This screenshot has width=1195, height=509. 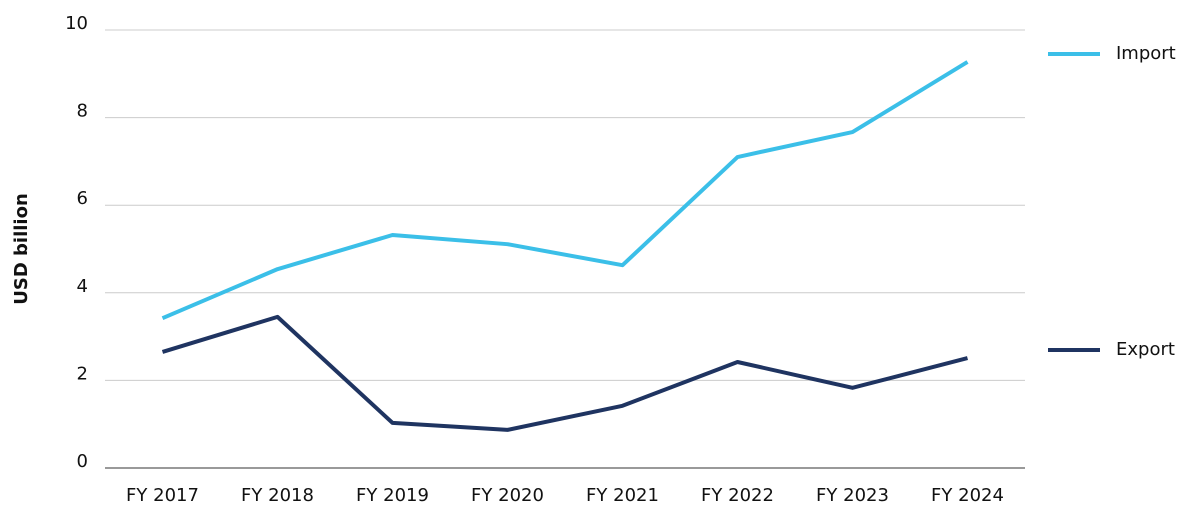 What do you see at coordinates (737, 495) in the screenshot?
I see `x-tick-label: FY 2022` at bounding box center [737, 495].